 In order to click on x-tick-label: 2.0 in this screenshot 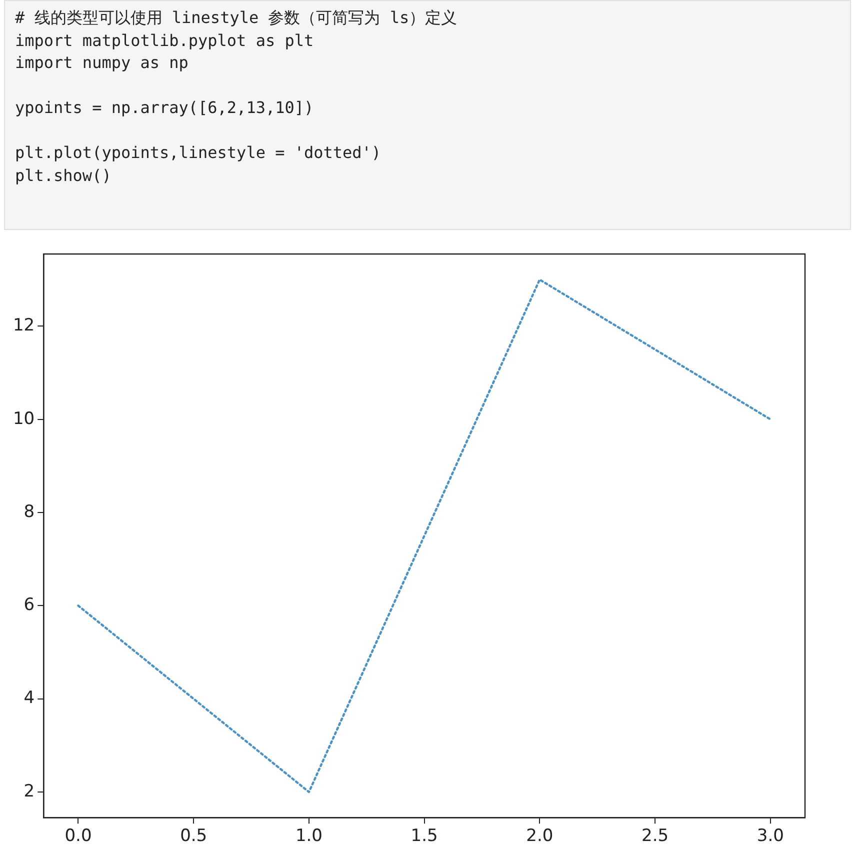, I will do `click(540, 836)`.